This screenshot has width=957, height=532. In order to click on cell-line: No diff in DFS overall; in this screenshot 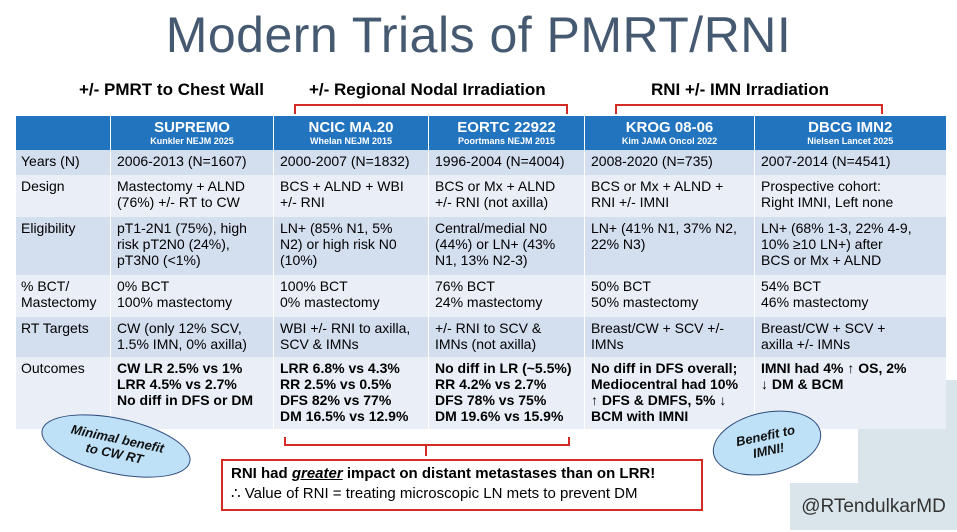, I will do `click(664, 368)`.